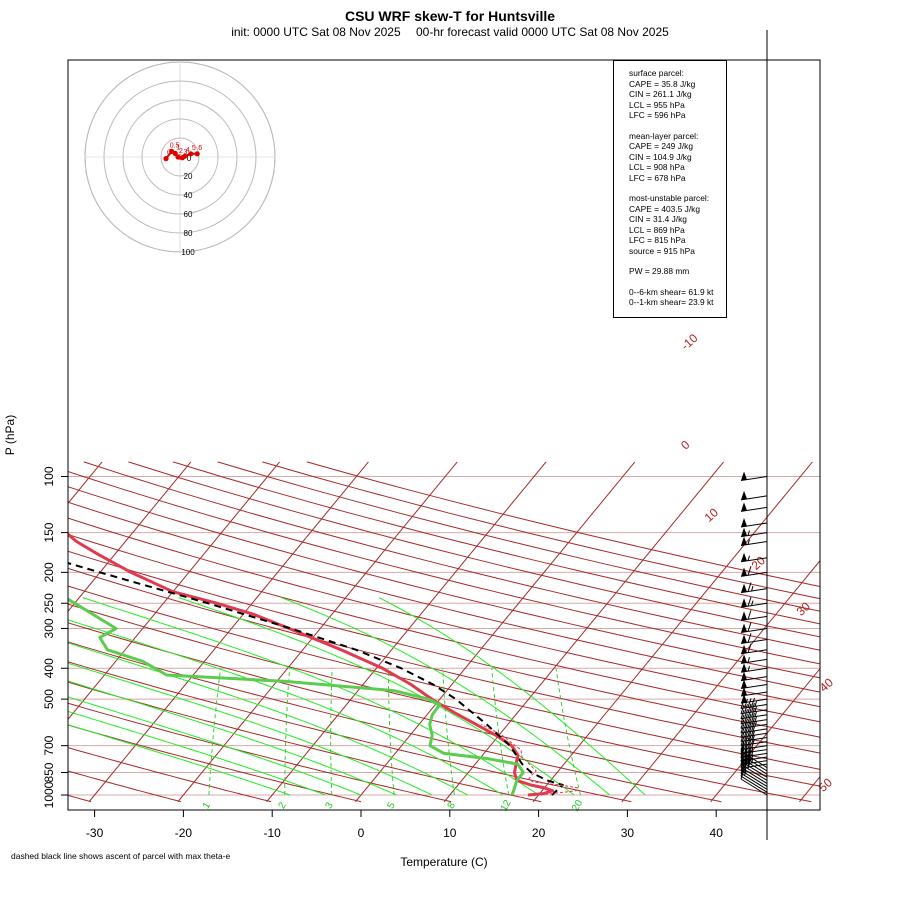 The width and height of the screenshot is (900, 900). Describe the element at coordinates (657, 240) in the screenshot. I see `info-line: LFC = 815 hPa` at that location.